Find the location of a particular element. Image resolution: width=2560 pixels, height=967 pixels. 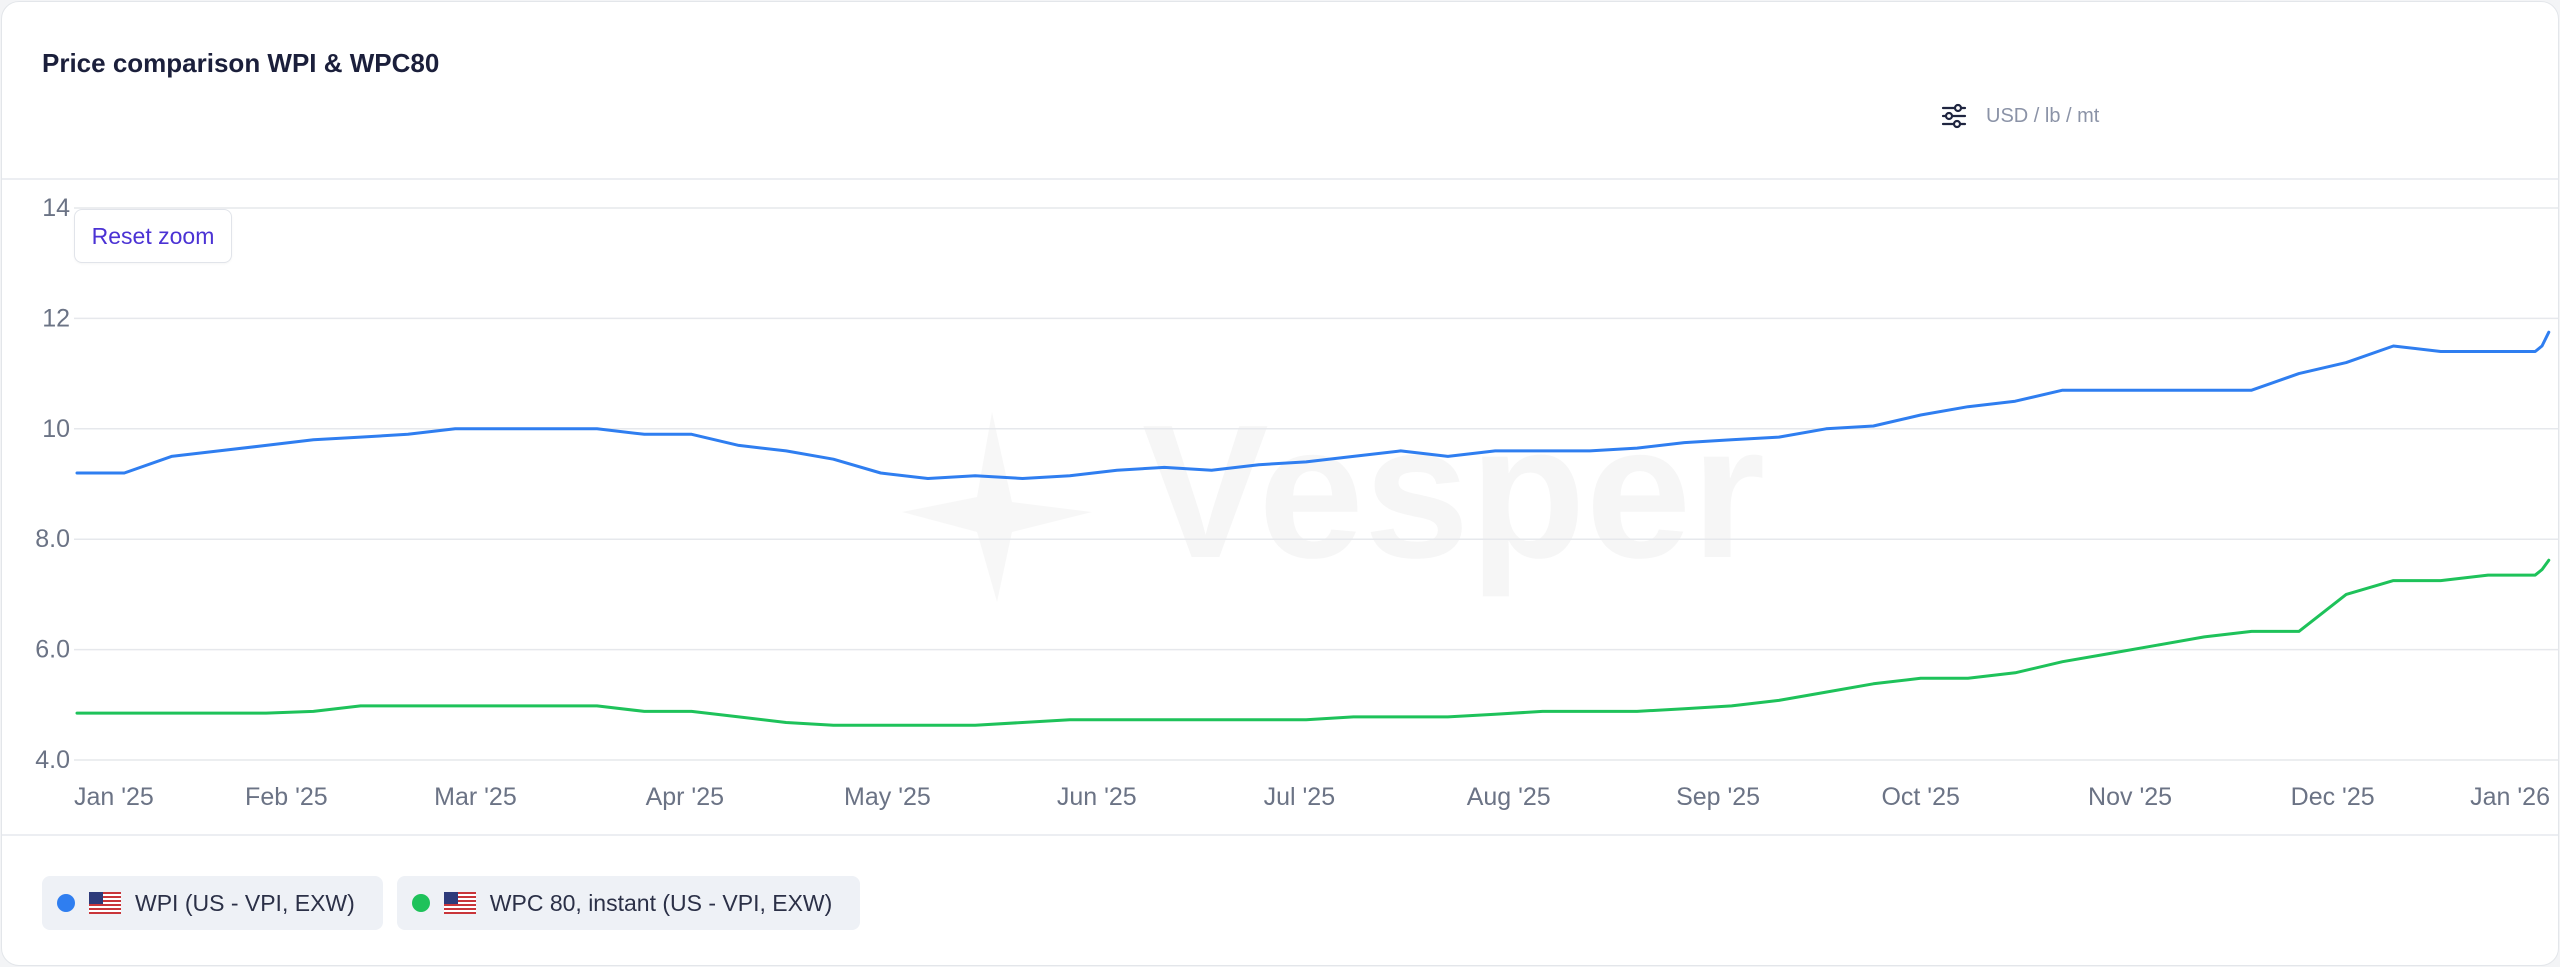

x-tick-label: Dec '25 is located at coordinates (2333, 797).